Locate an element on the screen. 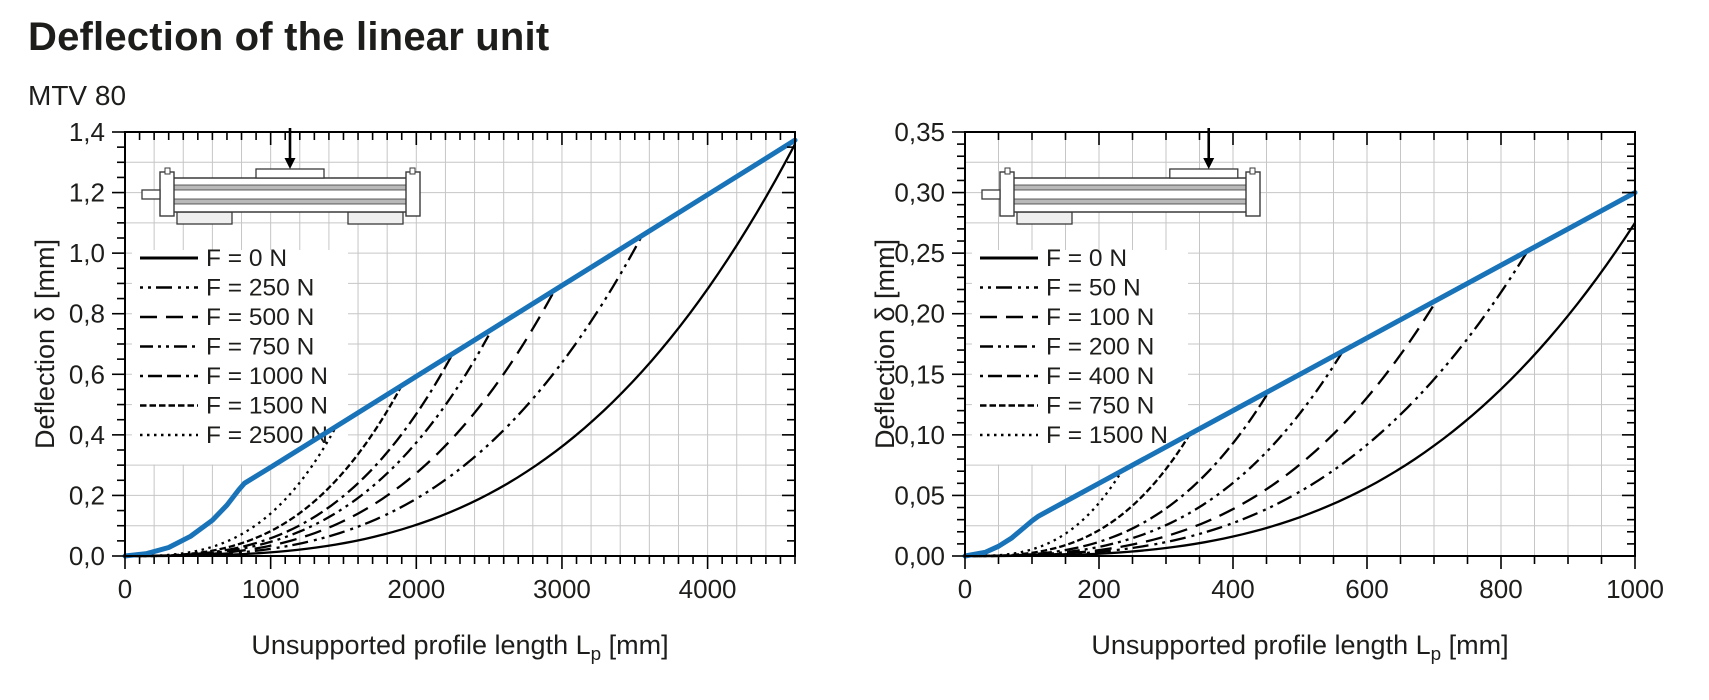 This screenshot has height=700, width=1709. y-tick-label: 0,00 is located at coordinates (919, 556).